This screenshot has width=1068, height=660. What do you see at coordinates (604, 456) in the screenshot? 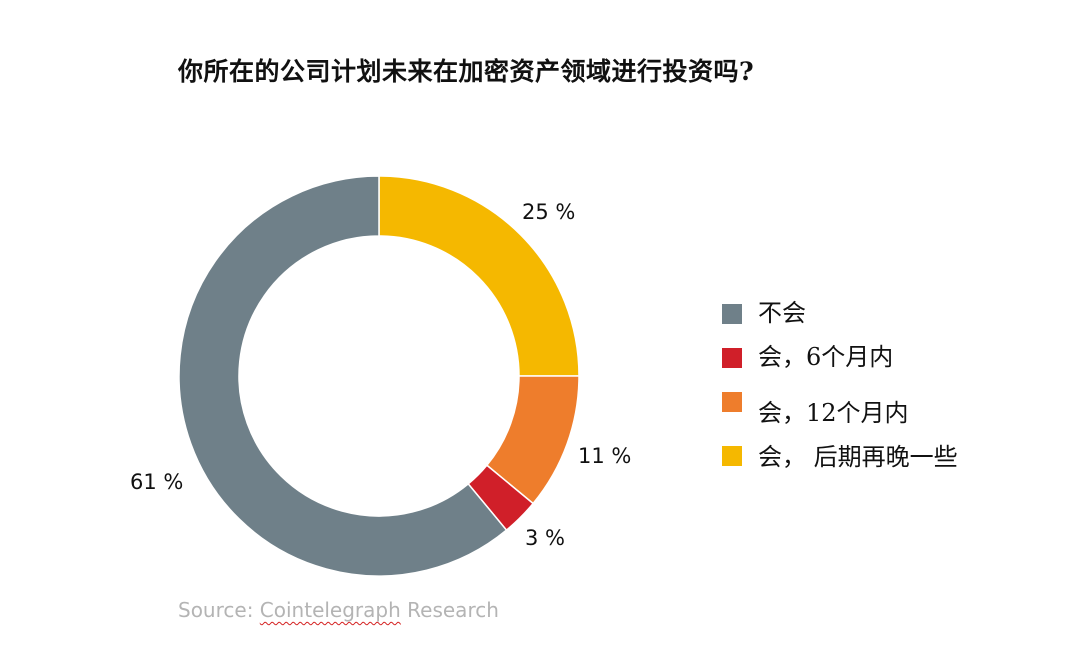
I see `value-label-12-months: 11 %` at bounding box center [604, 456].